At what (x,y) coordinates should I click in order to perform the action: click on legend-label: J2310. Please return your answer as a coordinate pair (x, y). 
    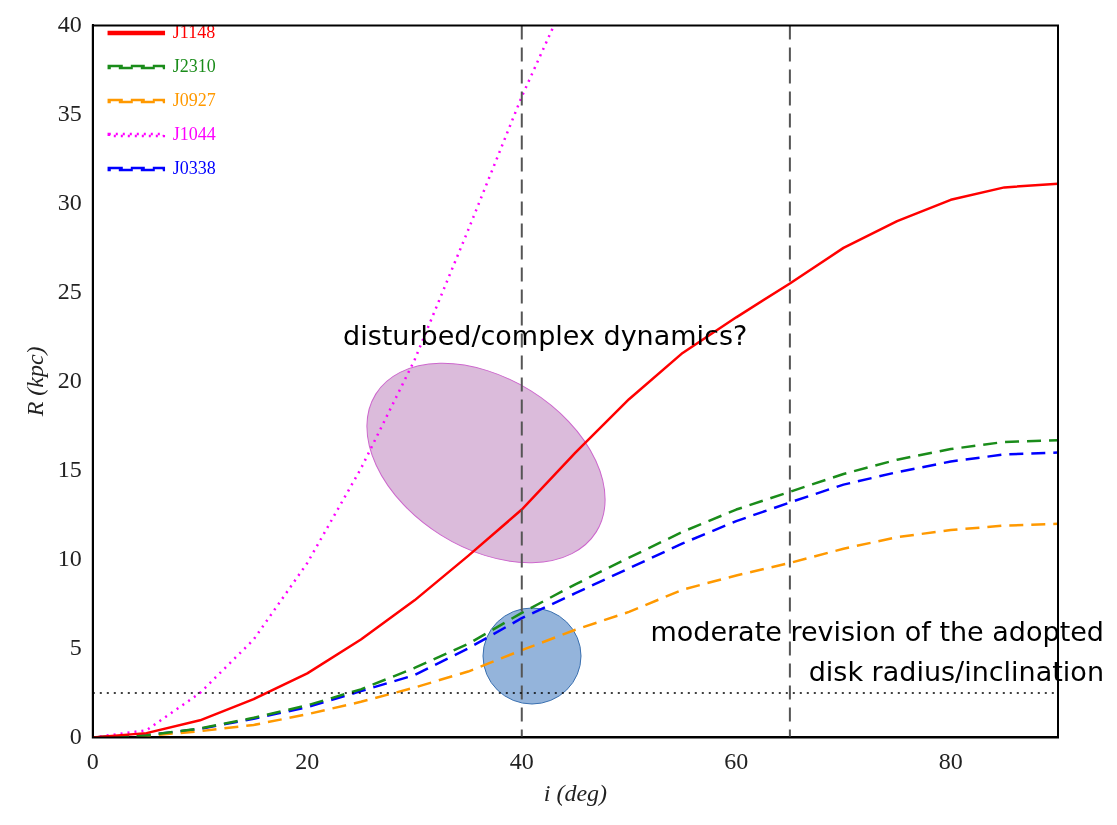
    Looking at the image, I should click on (194, 65).